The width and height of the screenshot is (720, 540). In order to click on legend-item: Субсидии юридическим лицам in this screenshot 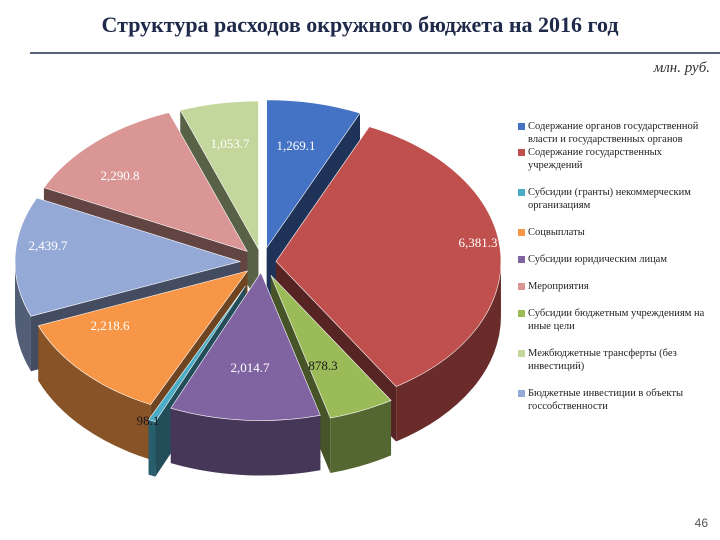, I will do `click(615, 259)`.